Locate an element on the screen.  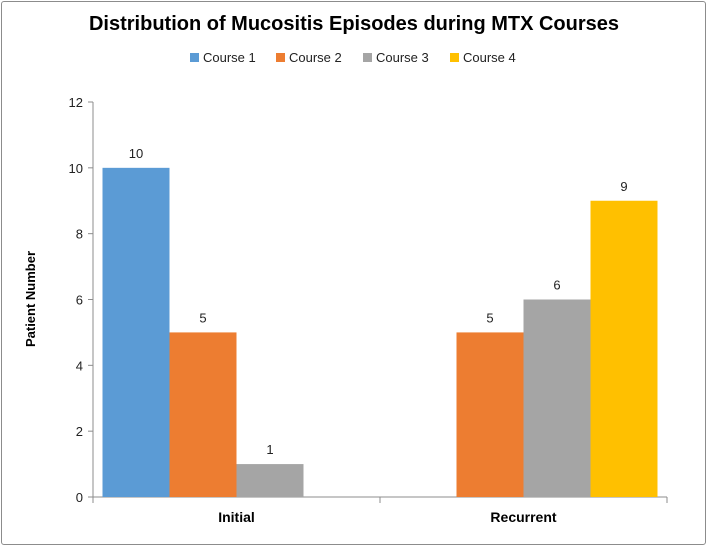
legend: Course 1 Course 2 Course 3 Course 4 is located at coordinates (353, 57).